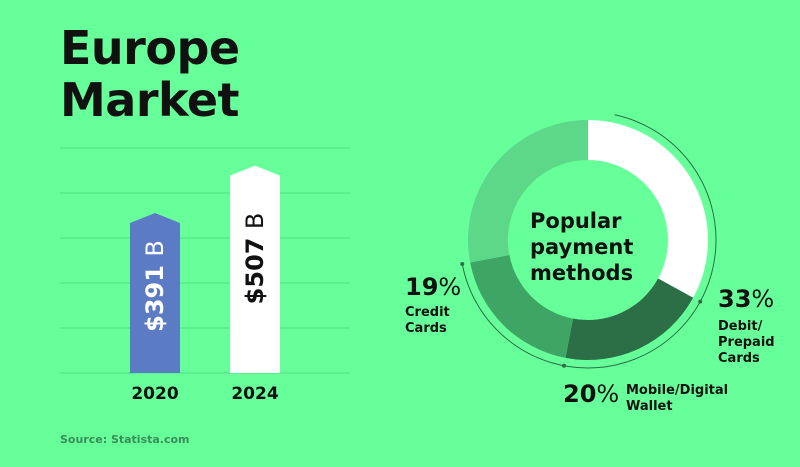 This screenshot has width=800, height=467. I want to click on slice-label: Prepaid, so click(746, 342).